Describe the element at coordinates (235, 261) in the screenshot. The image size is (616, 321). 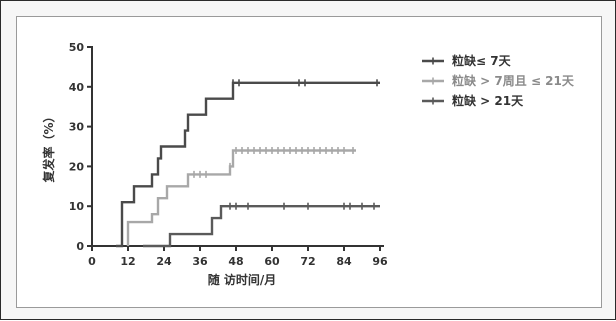
I see `x-tick-label: 48` at that location.